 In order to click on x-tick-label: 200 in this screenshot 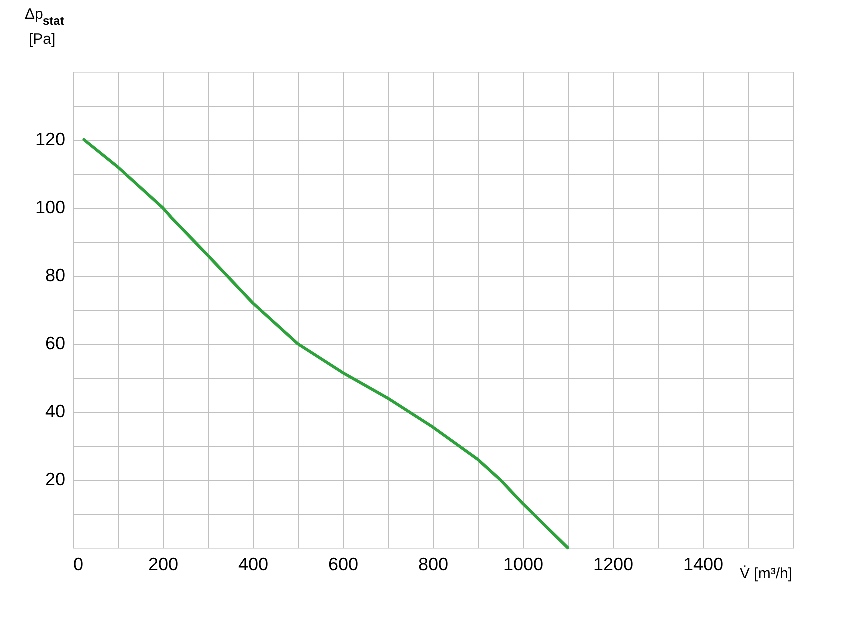, I will do `click(163, 564)`.